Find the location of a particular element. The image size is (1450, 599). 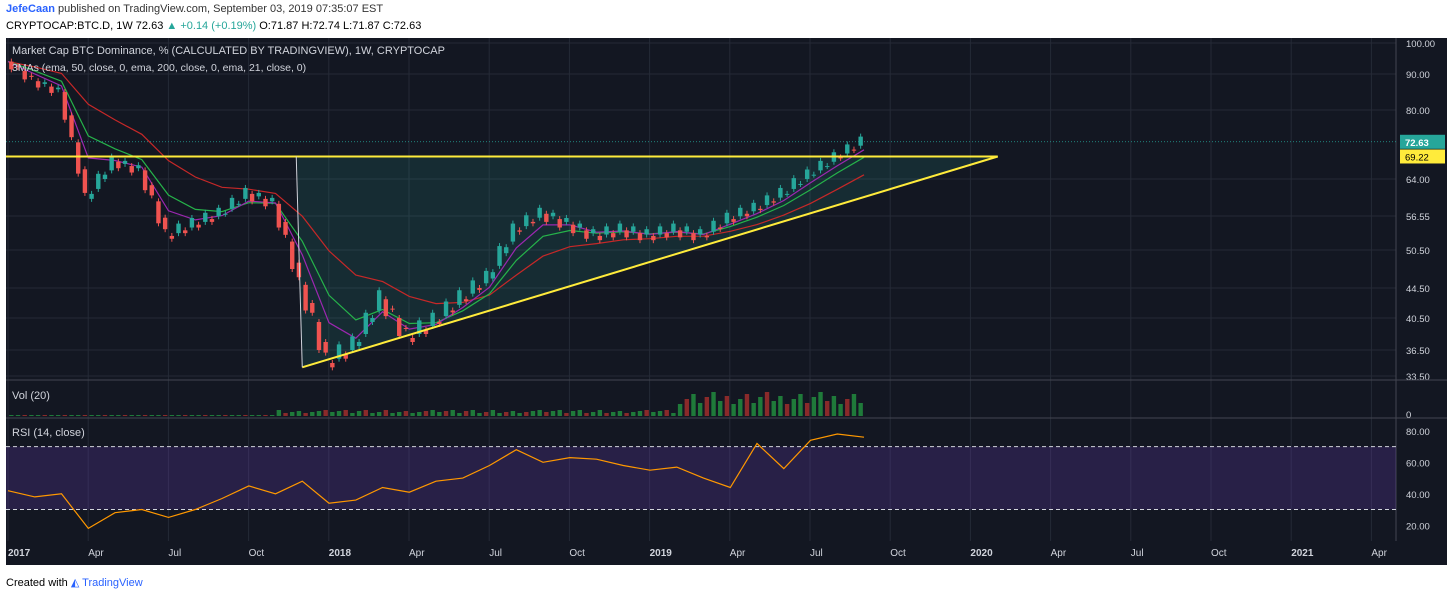

price-tick-label: 100.00 is located at coordinates (1420, 44).